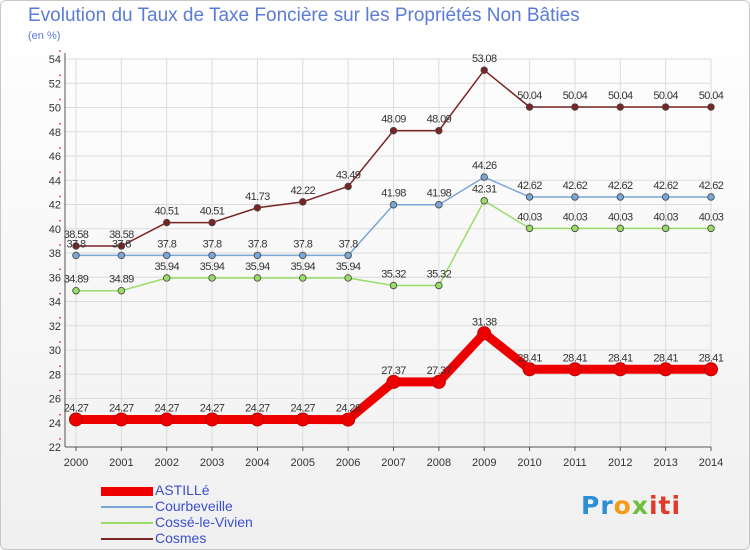 This screenshot has width=750, height=550. Describe the element at coordinates (484, 190) in the screenshot. I see `data-label-2: 42.31` at that location.